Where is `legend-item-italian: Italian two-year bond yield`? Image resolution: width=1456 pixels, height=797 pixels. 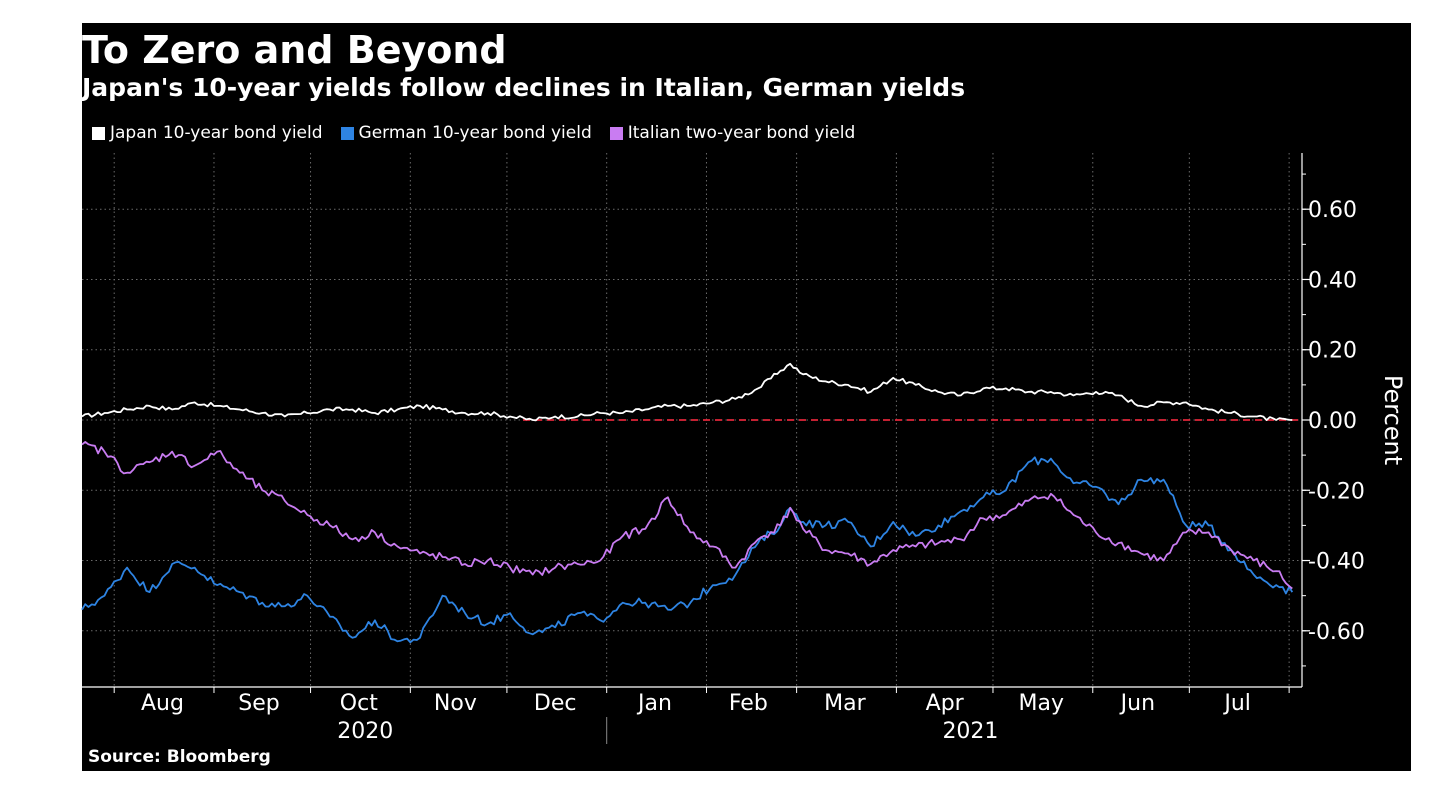 legend-item-italian: Italian two-year bond yield is located at coordinates (732, 133).